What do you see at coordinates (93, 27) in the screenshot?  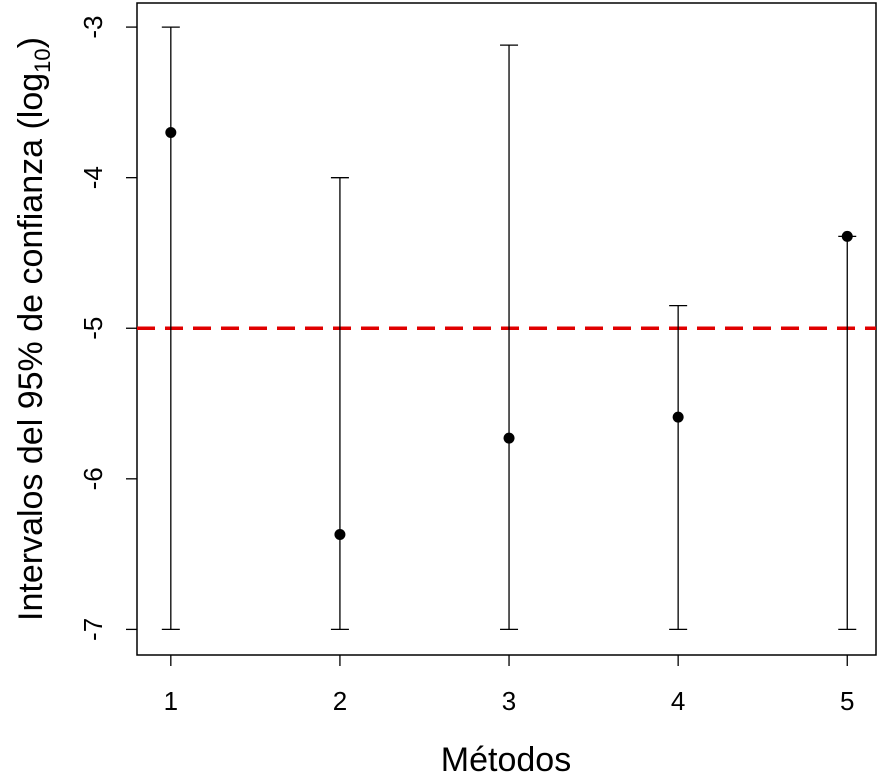 I see `y-tick-label-1: -3` at bounding box center [93, 27].